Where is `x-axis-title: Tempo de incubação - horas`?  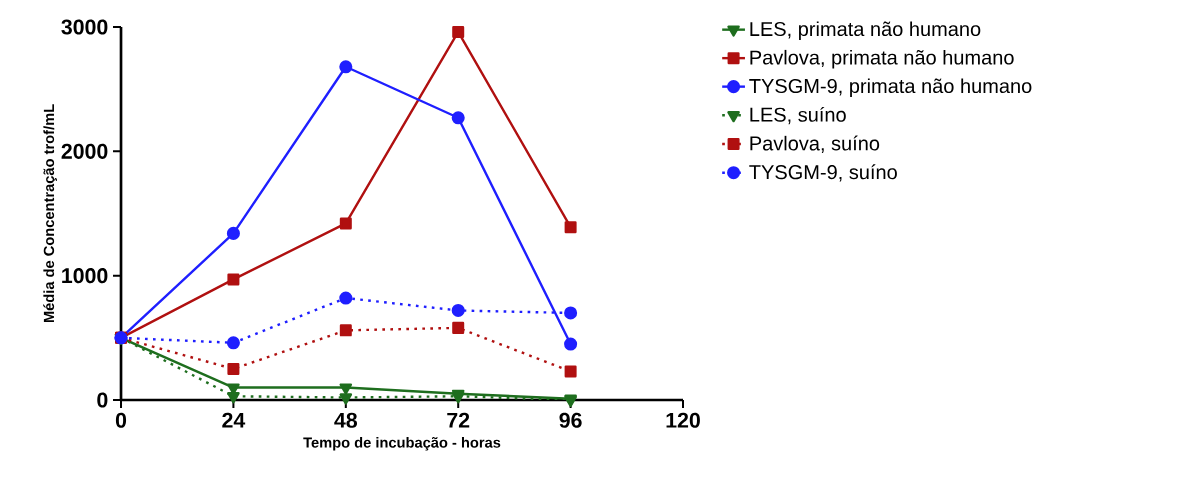
x-axis-title: Tempo de incubação - horas is located at coordinates (402, 443).